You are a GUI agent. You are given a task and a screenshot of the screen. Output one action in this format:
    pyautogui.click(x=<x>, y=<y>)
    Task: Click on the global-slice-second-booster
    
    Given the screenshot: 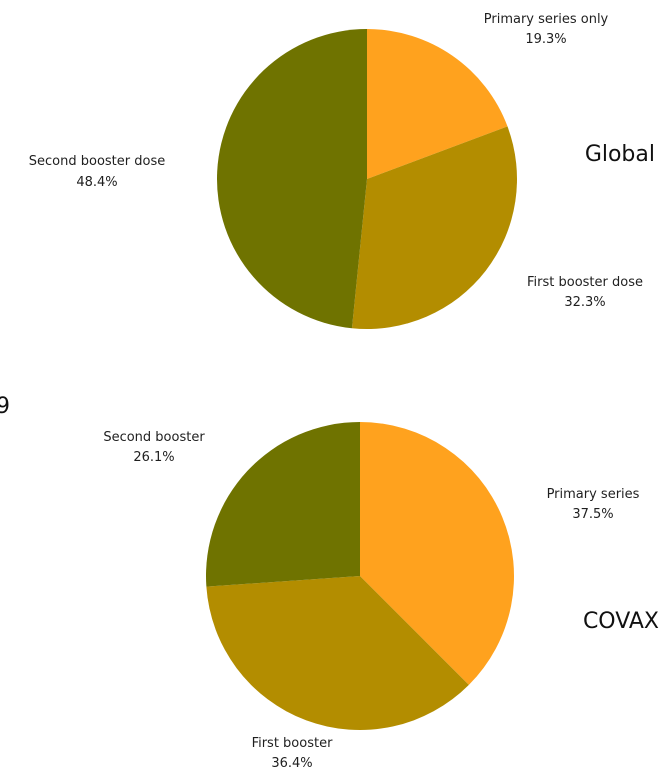 What is the action you would take?
    pyautogui.click(x=292, y=179)
    